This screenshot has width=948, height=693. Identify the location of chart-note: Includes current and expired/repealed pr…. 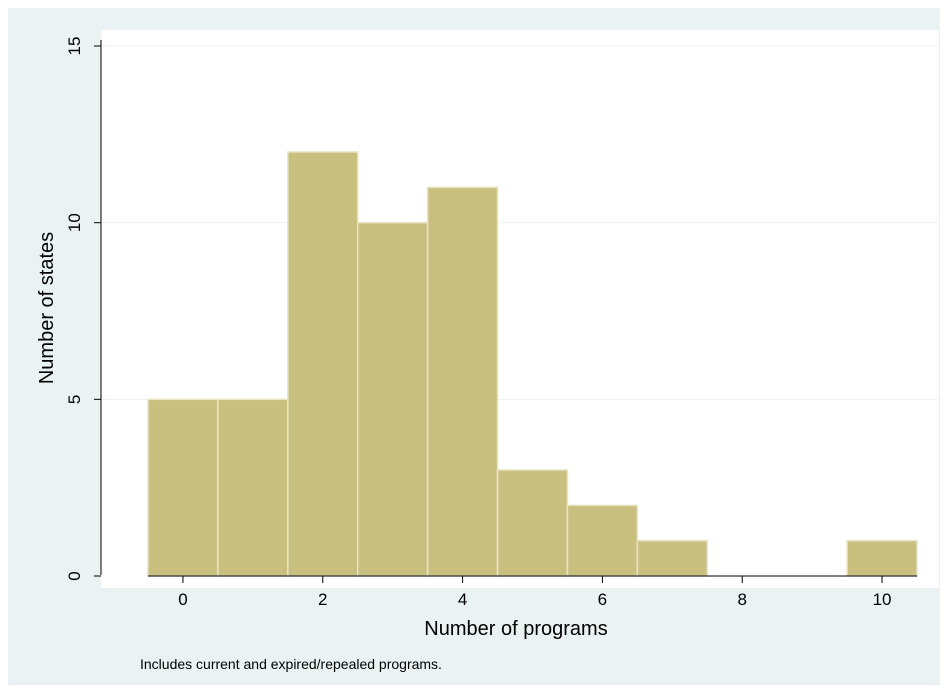
(291, 664).